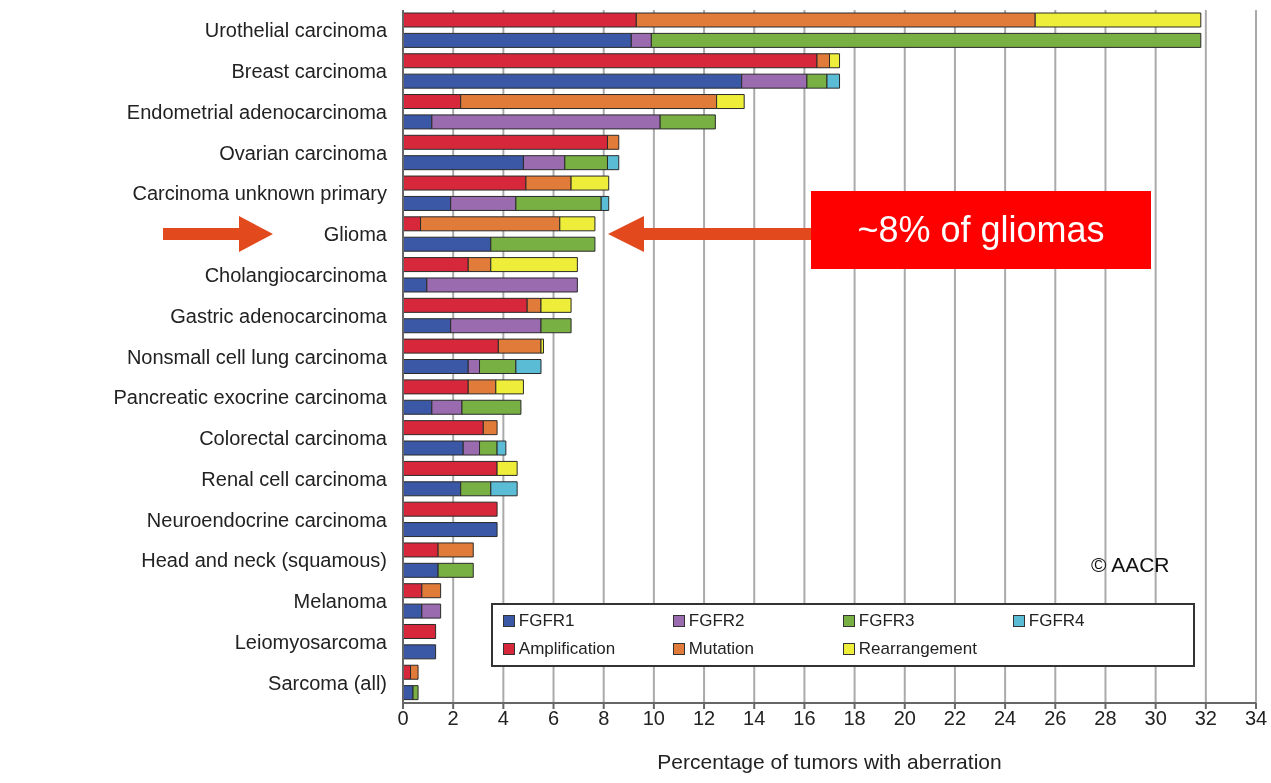 This screenshot has width=1271, height=783. Describe the element at coordinates (1005, 718) in the screenshot. I see `x-tick-label: 24` at that location.